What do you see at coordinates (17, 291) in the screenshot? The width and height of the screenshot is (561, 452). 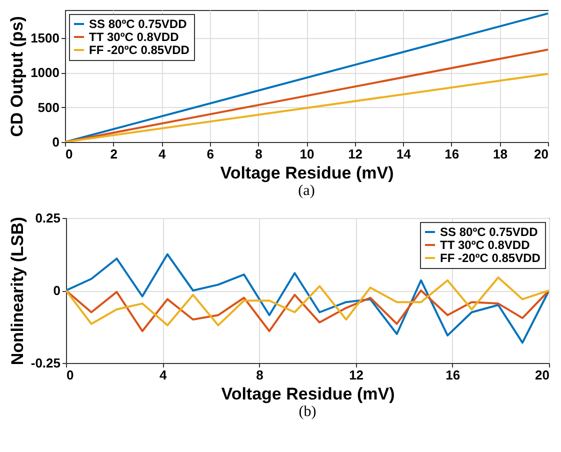 I see `y-axis-title: Nonlinearity (LSB)` at bounding box center [17, 291].